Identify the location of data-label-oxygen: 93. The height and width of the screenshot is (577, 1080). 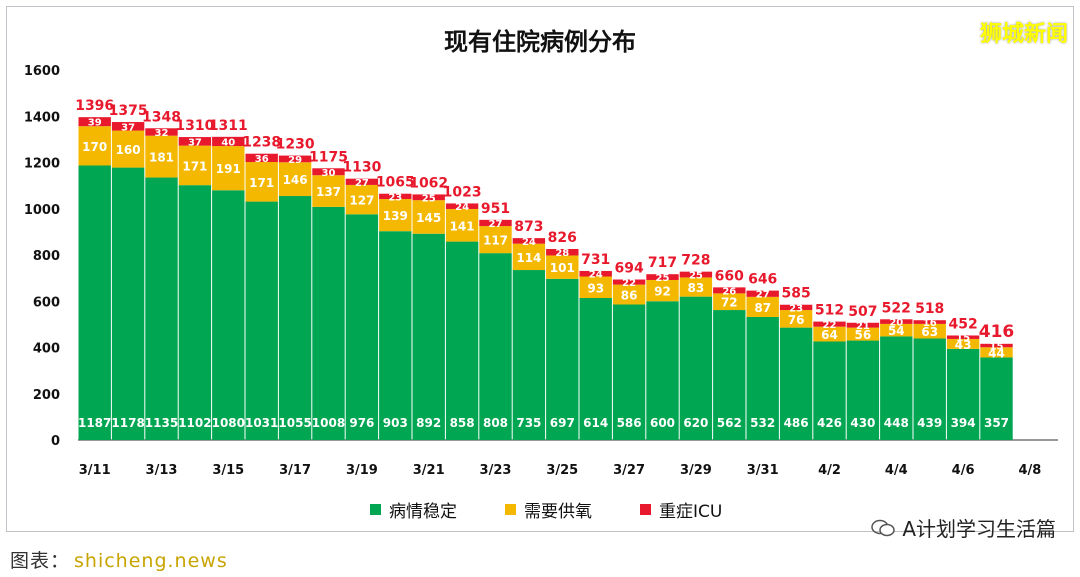
(595, 288).